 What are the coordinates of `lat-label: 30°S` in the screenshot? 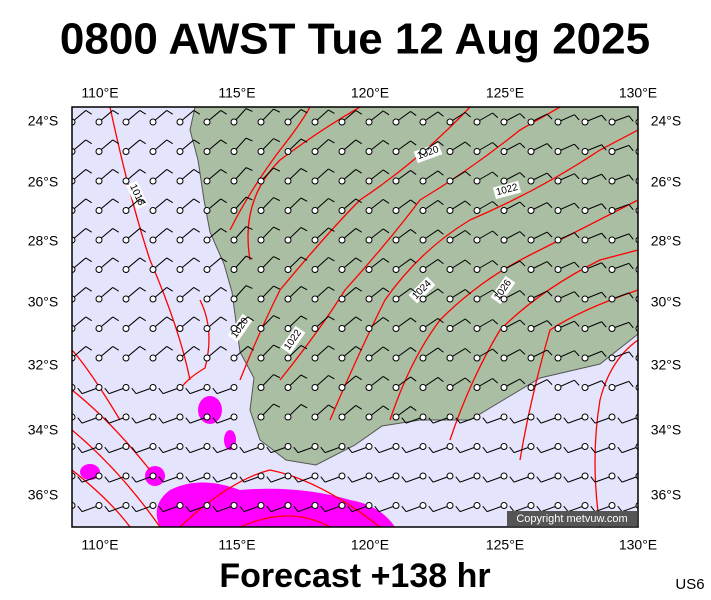 It's located at (43, 302).